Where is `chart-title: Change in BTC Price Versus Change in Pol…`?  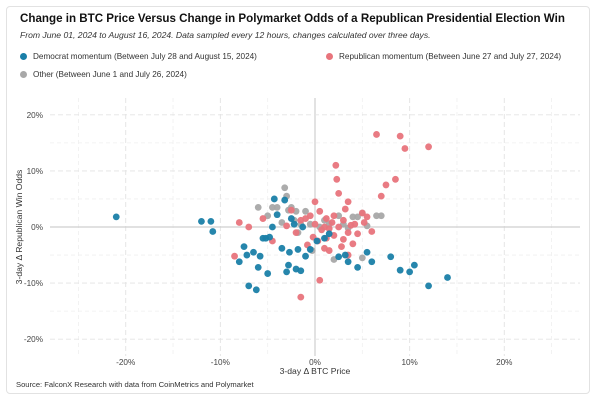 chart-title: Change in BTC Price Versus Change in Pol… is located at coordinates (292, 18).